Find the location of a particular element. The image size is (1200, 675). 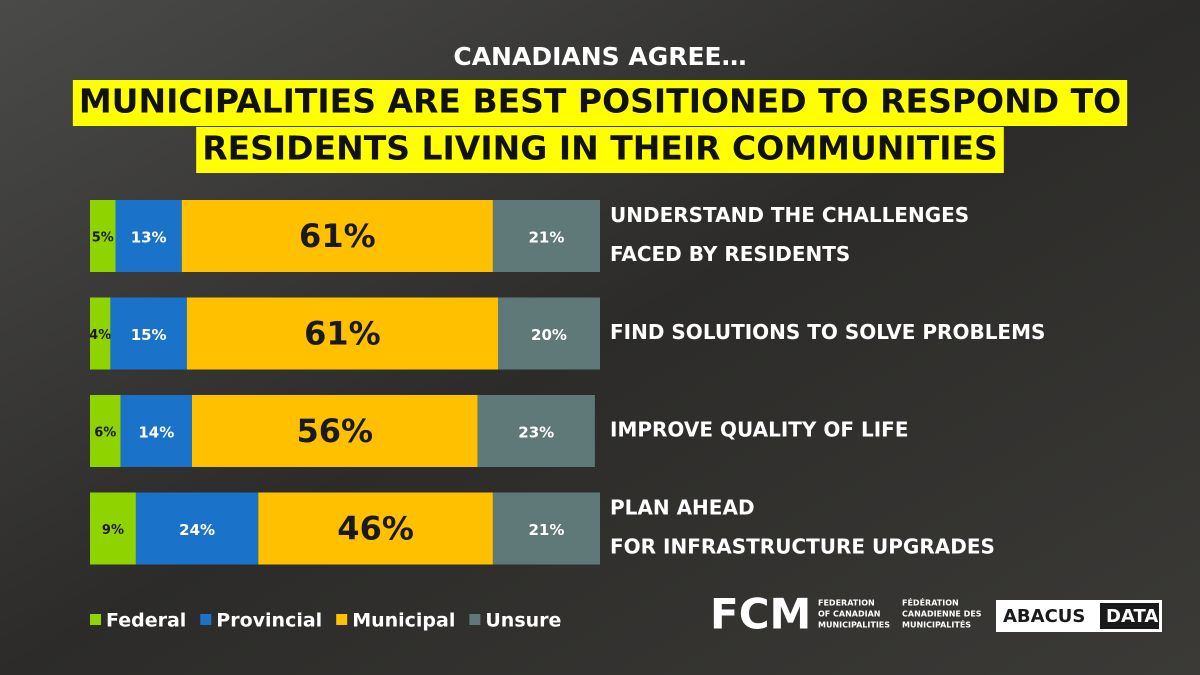

legend-label: Unsure is located at coordinates (523, 621).